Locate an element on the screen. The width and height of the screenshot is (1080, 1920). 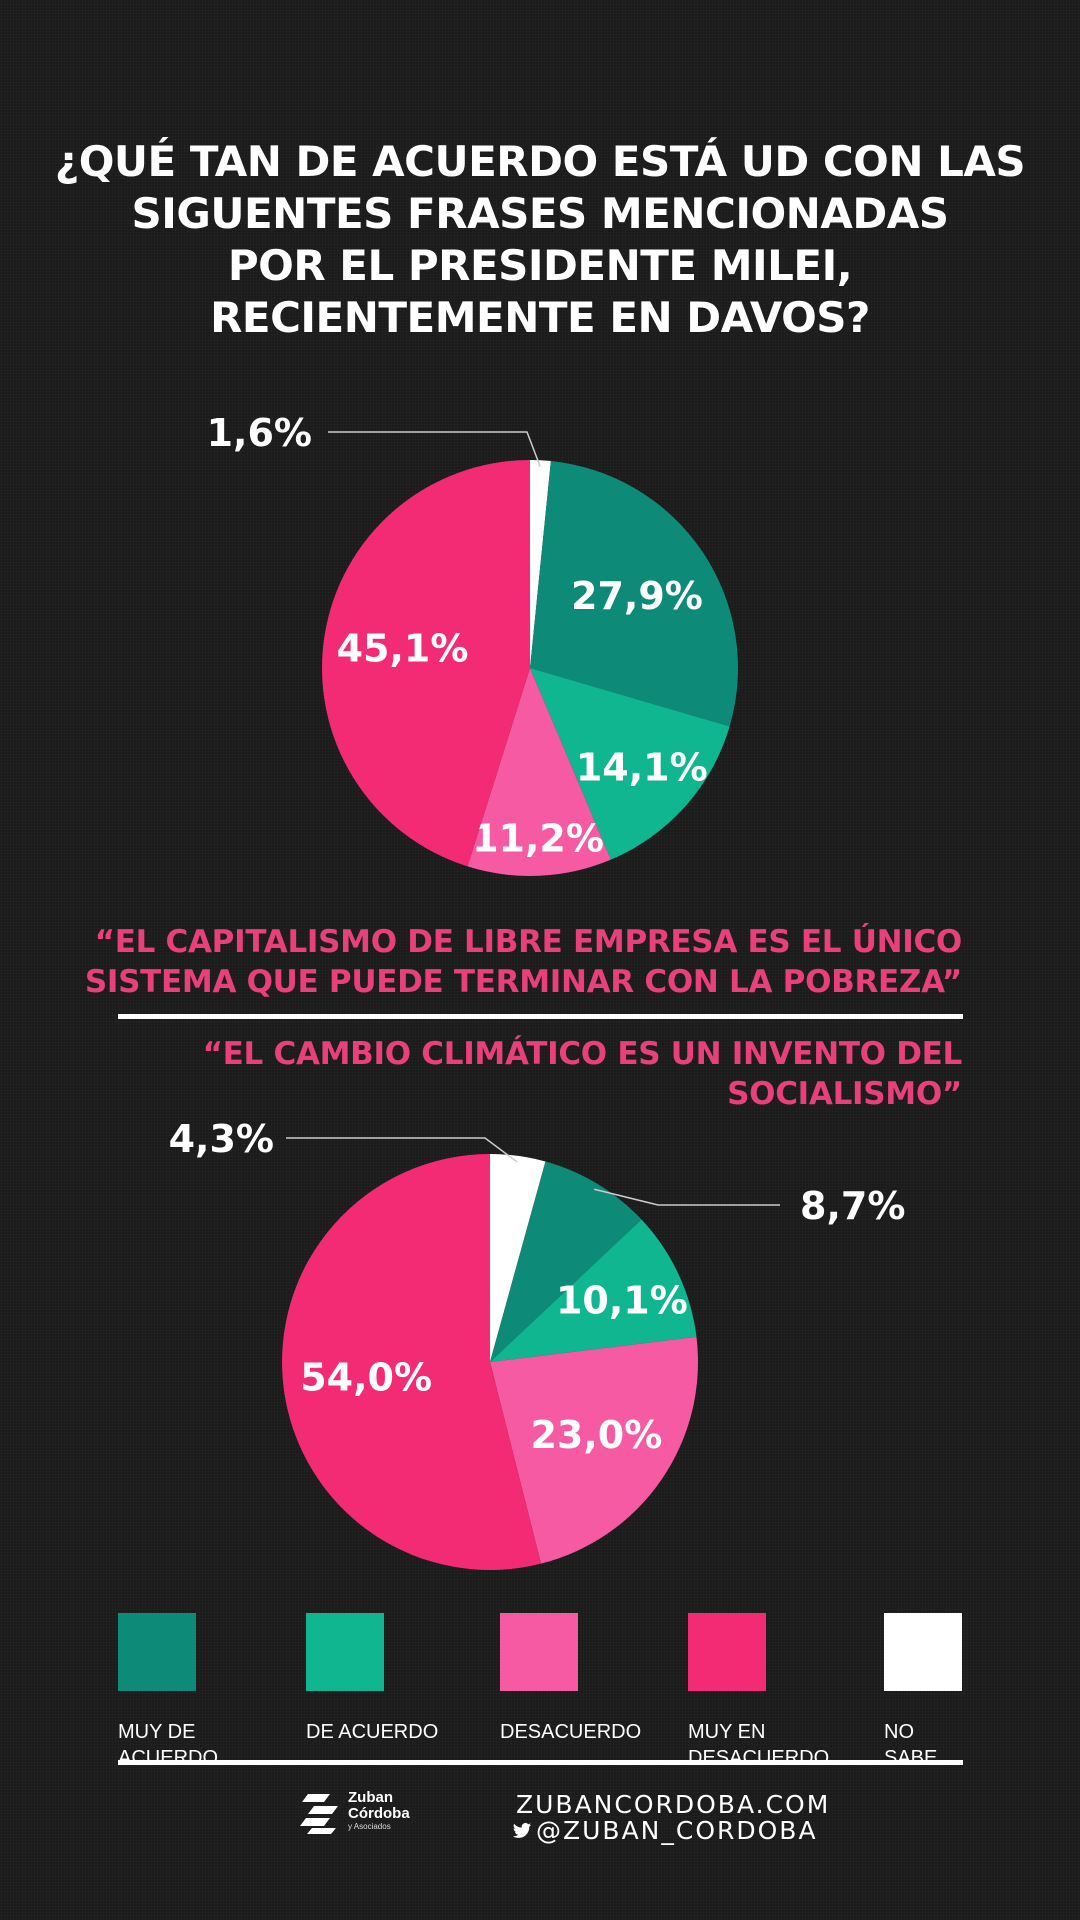
zuban-cordoba-logo: Zuban Córdoba y Asociados is located at coordinates (360, 1815).